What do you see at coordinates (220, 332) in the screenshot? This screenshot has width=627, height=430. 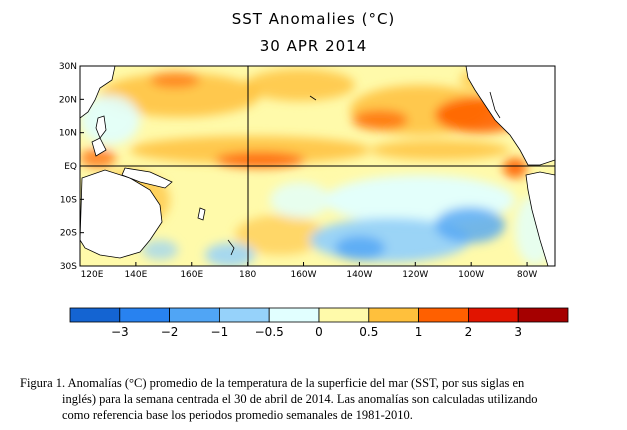 I see `colorbar-label: −1` at bounding box center [220, 332].